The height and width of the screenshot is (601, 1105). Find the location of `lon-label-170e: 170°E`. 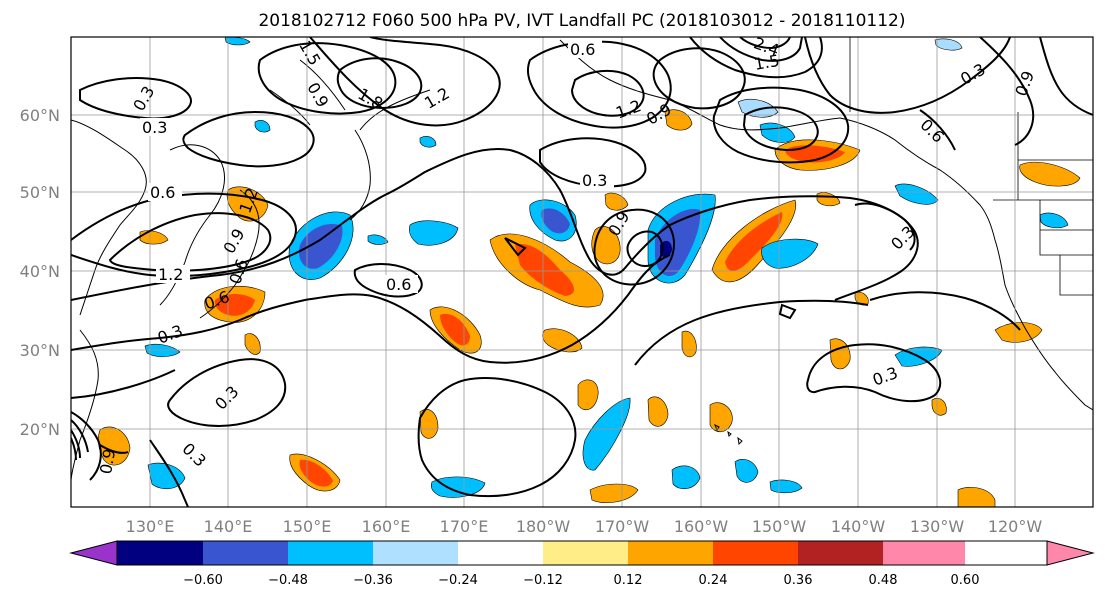

lon-label-170e: 170°E is located at coordinates (464, 526).